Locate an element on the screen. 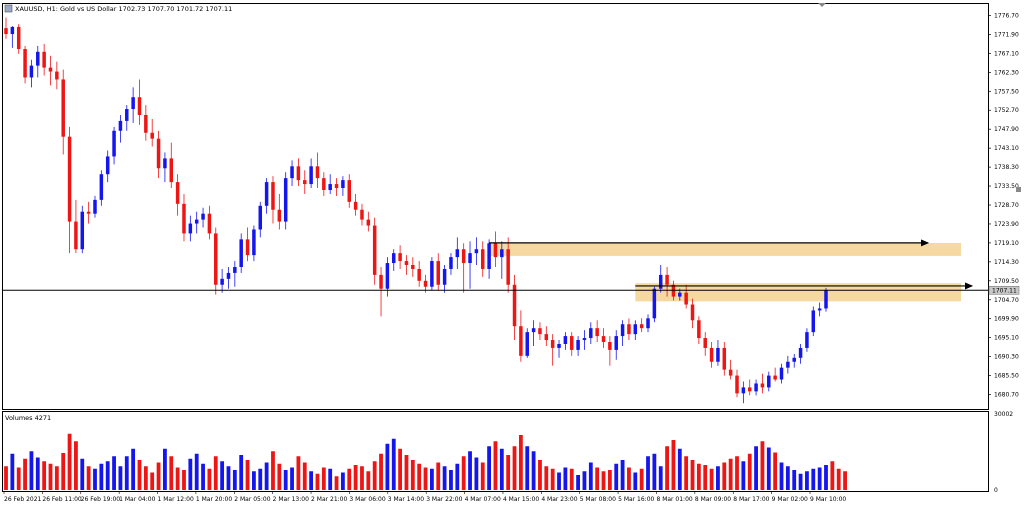 The image size is (1024, 511). time-tick-label: 2 Mar 21:00 is located at coordinates (329, 499).